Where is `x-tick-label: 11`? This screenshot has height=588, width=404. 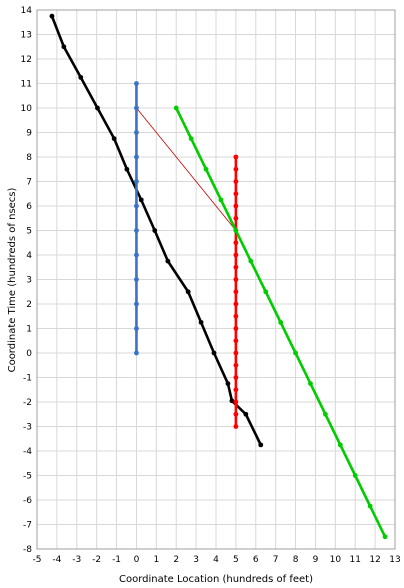 x-tick-label: 11 is located at coordinates (354, 560).